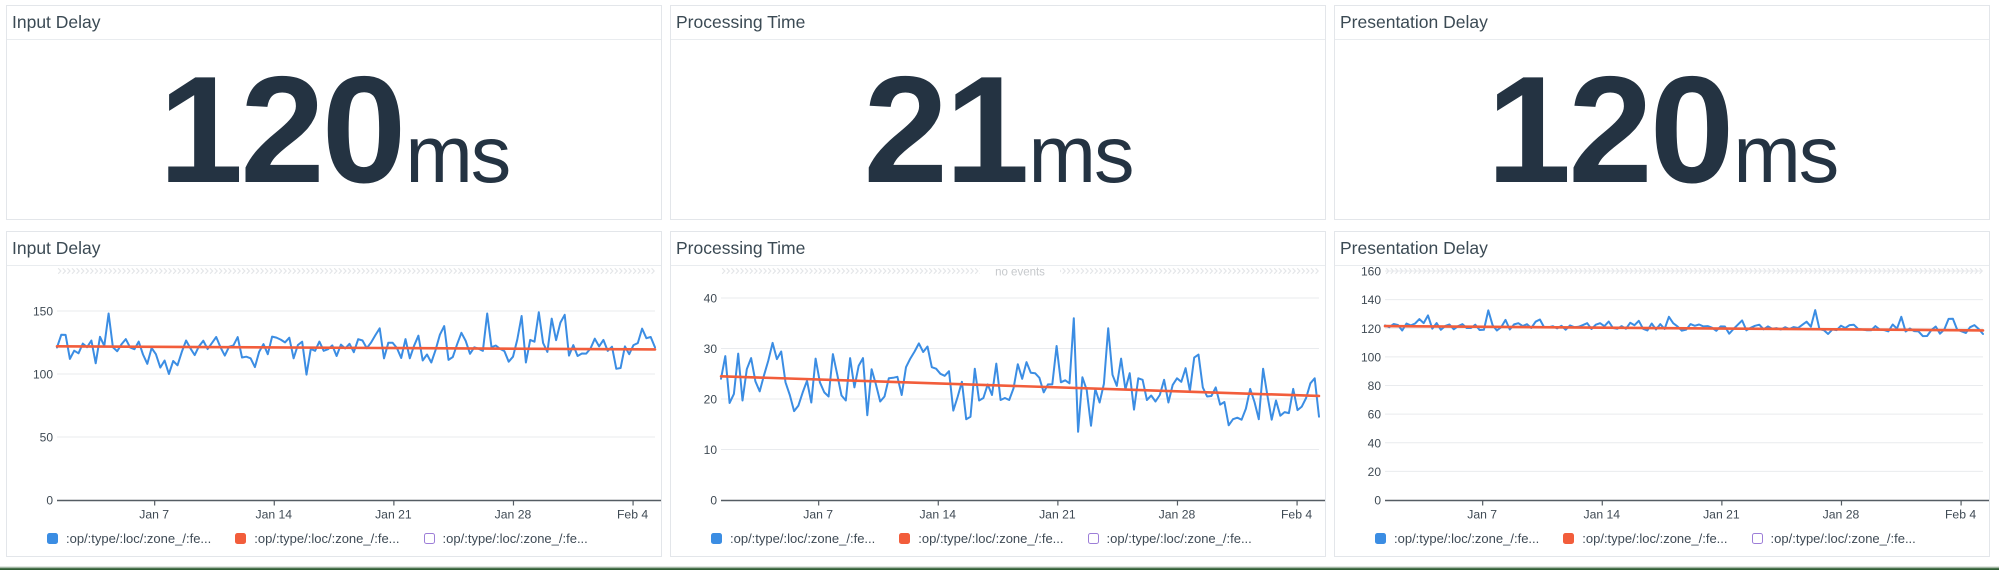 The image size is (1999, 570). Describe the element at coordinates (1375, 415) in the screenshot. I see `y-tick-label: 60` at that location.